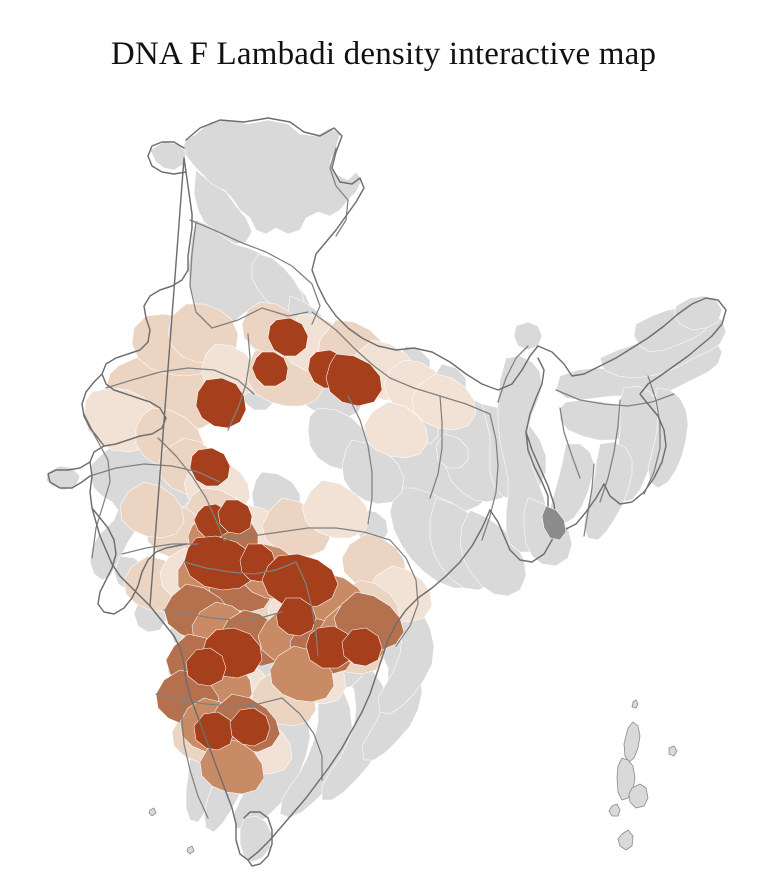  Describe the element at coordinates (383, 54) in the screenshot. I see `page-title: DNA F Lambadi density interactive map` at that location.